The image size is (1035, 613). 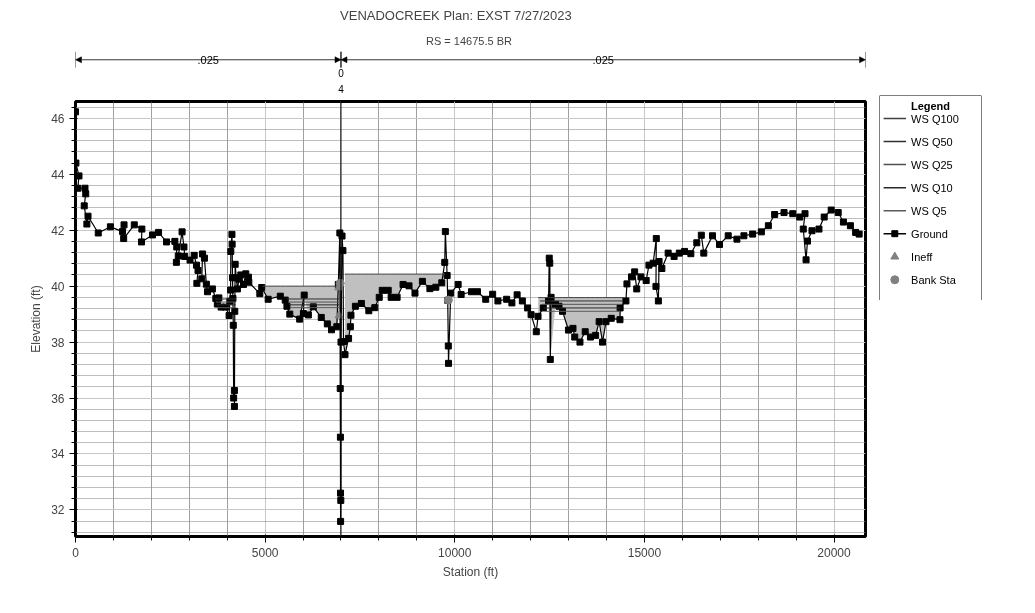 I want to click on legend-label: WS Q50, so click(x=932, y=141).